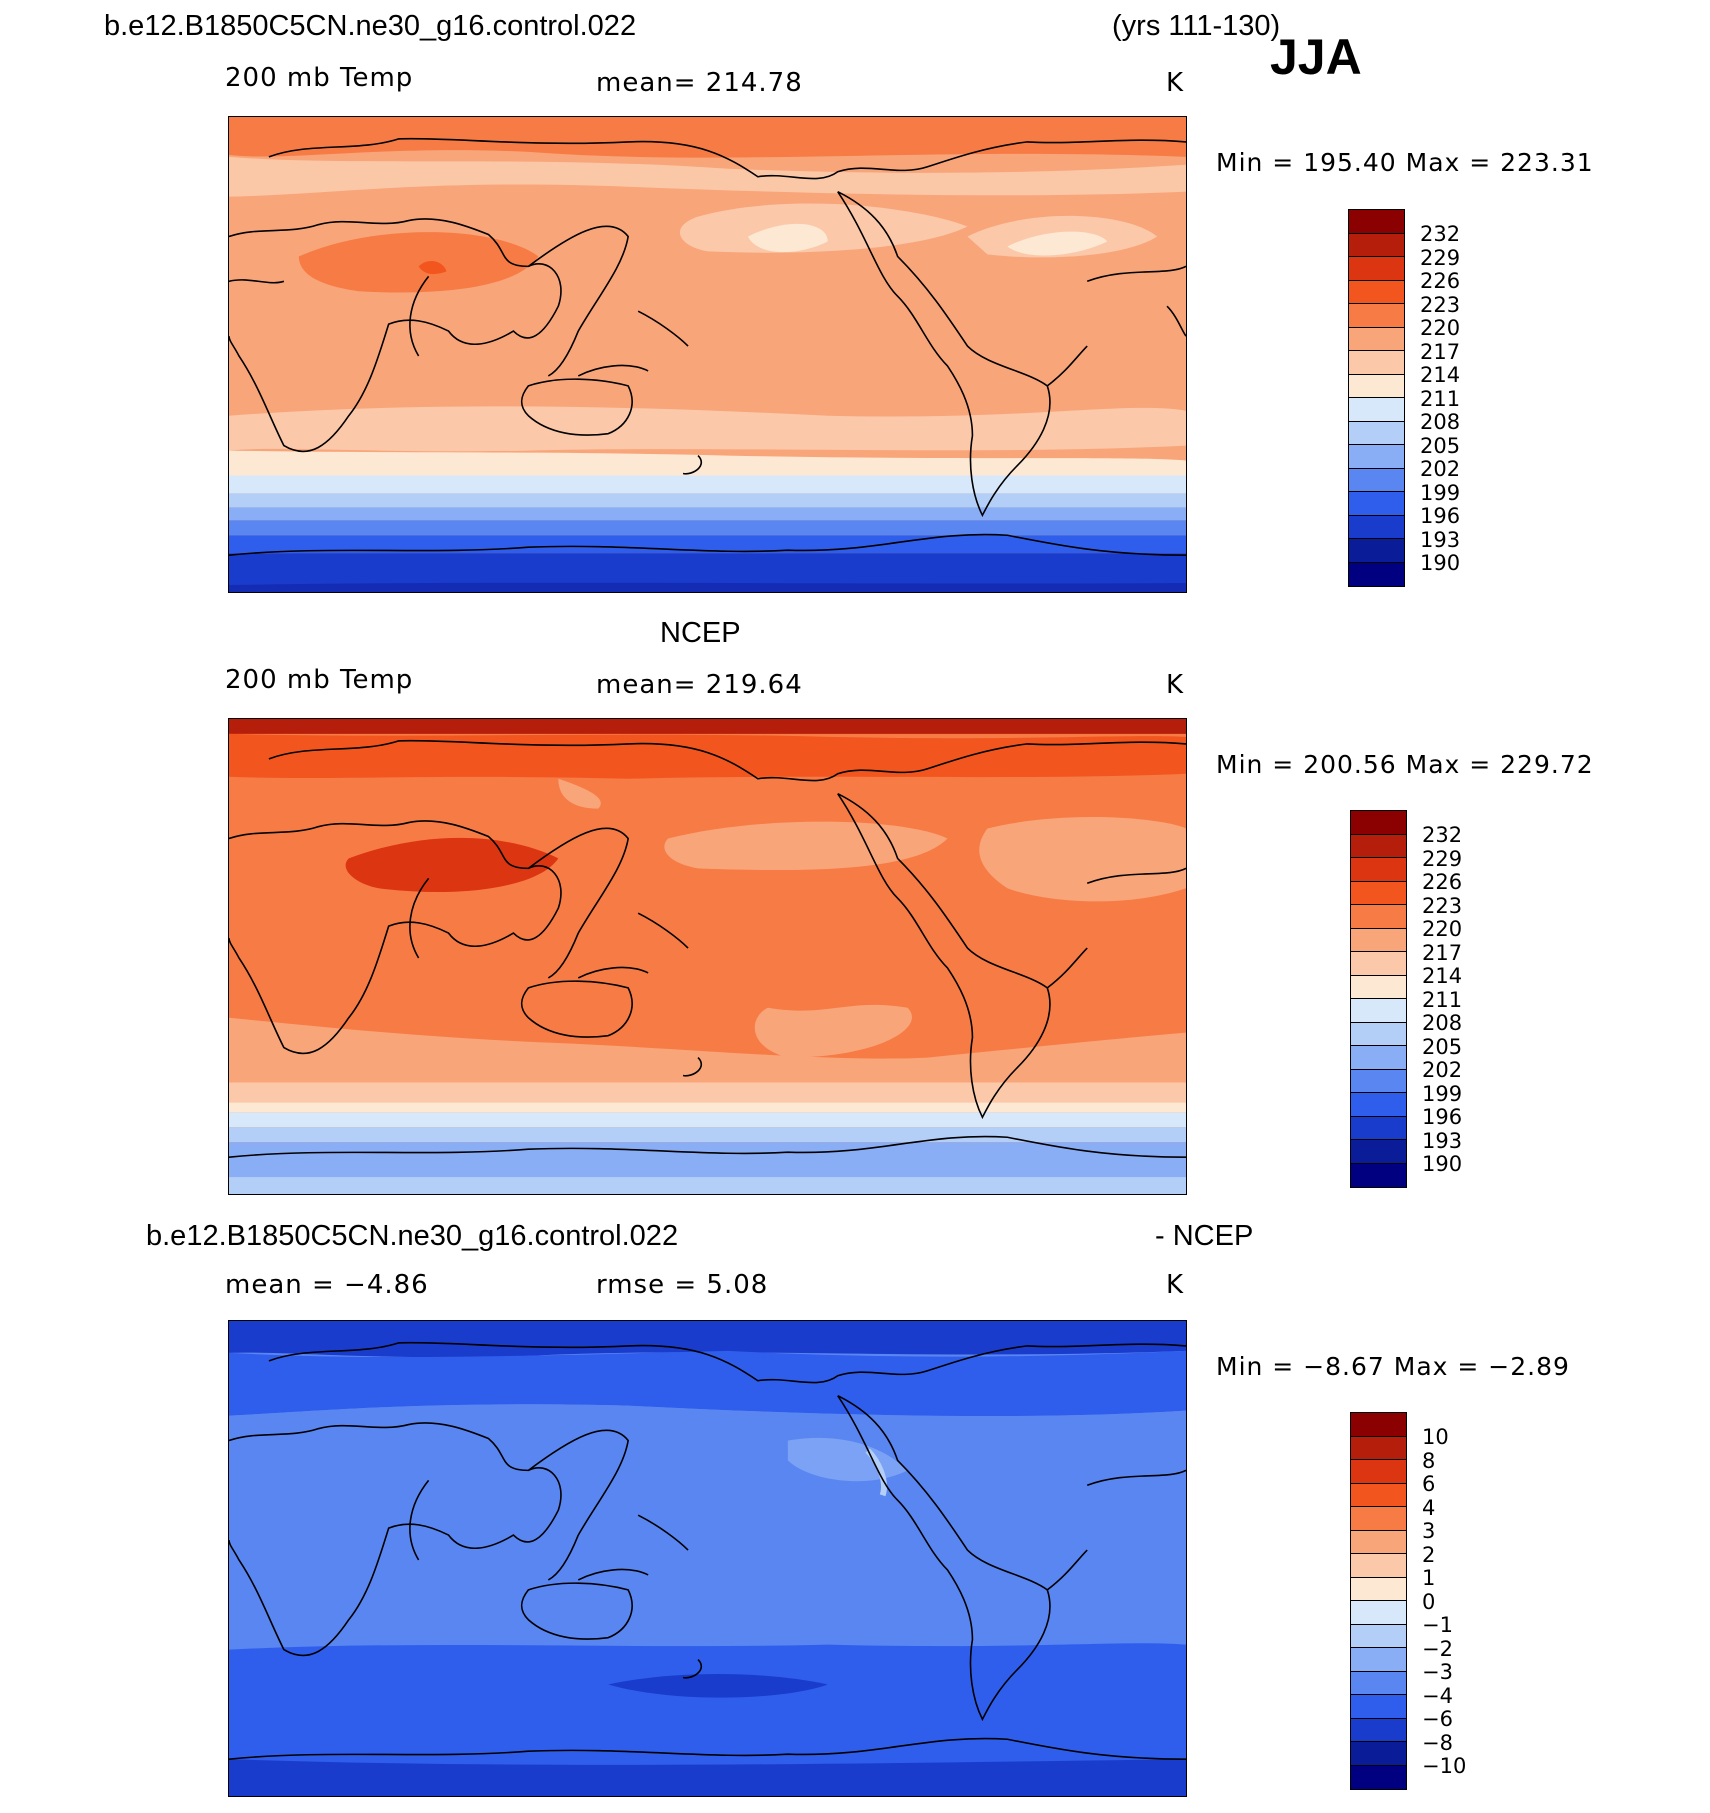 The image size is (1710, 1813). What do you see at coordinates (1440, 351) in the screenshot?
I see `legend-label: 217` at bounding box center [1440, 351].